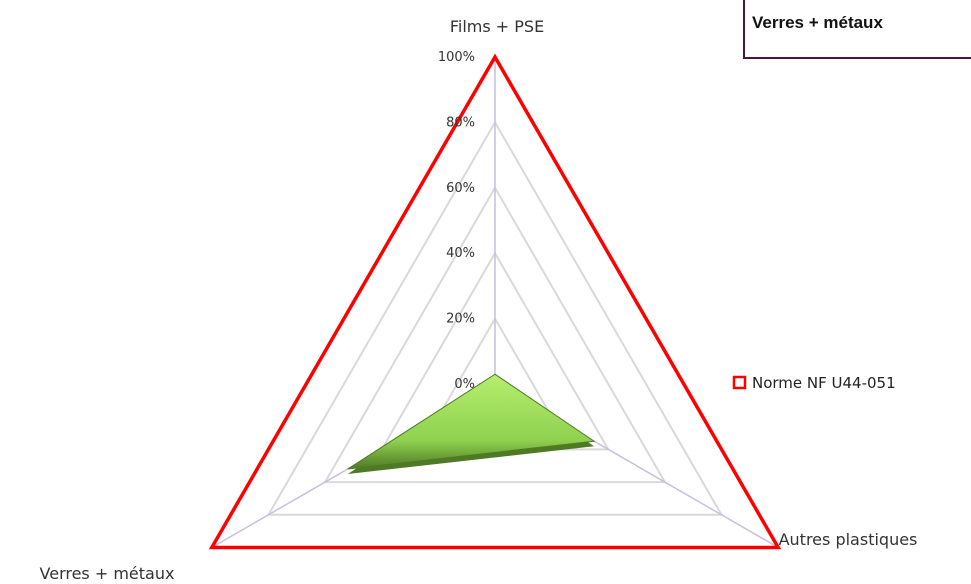 Image resolution: width=971 pixels, height=584 pixels. I want to click on category-label-verres-metaux: Verres + métaux, so click(107, 573).